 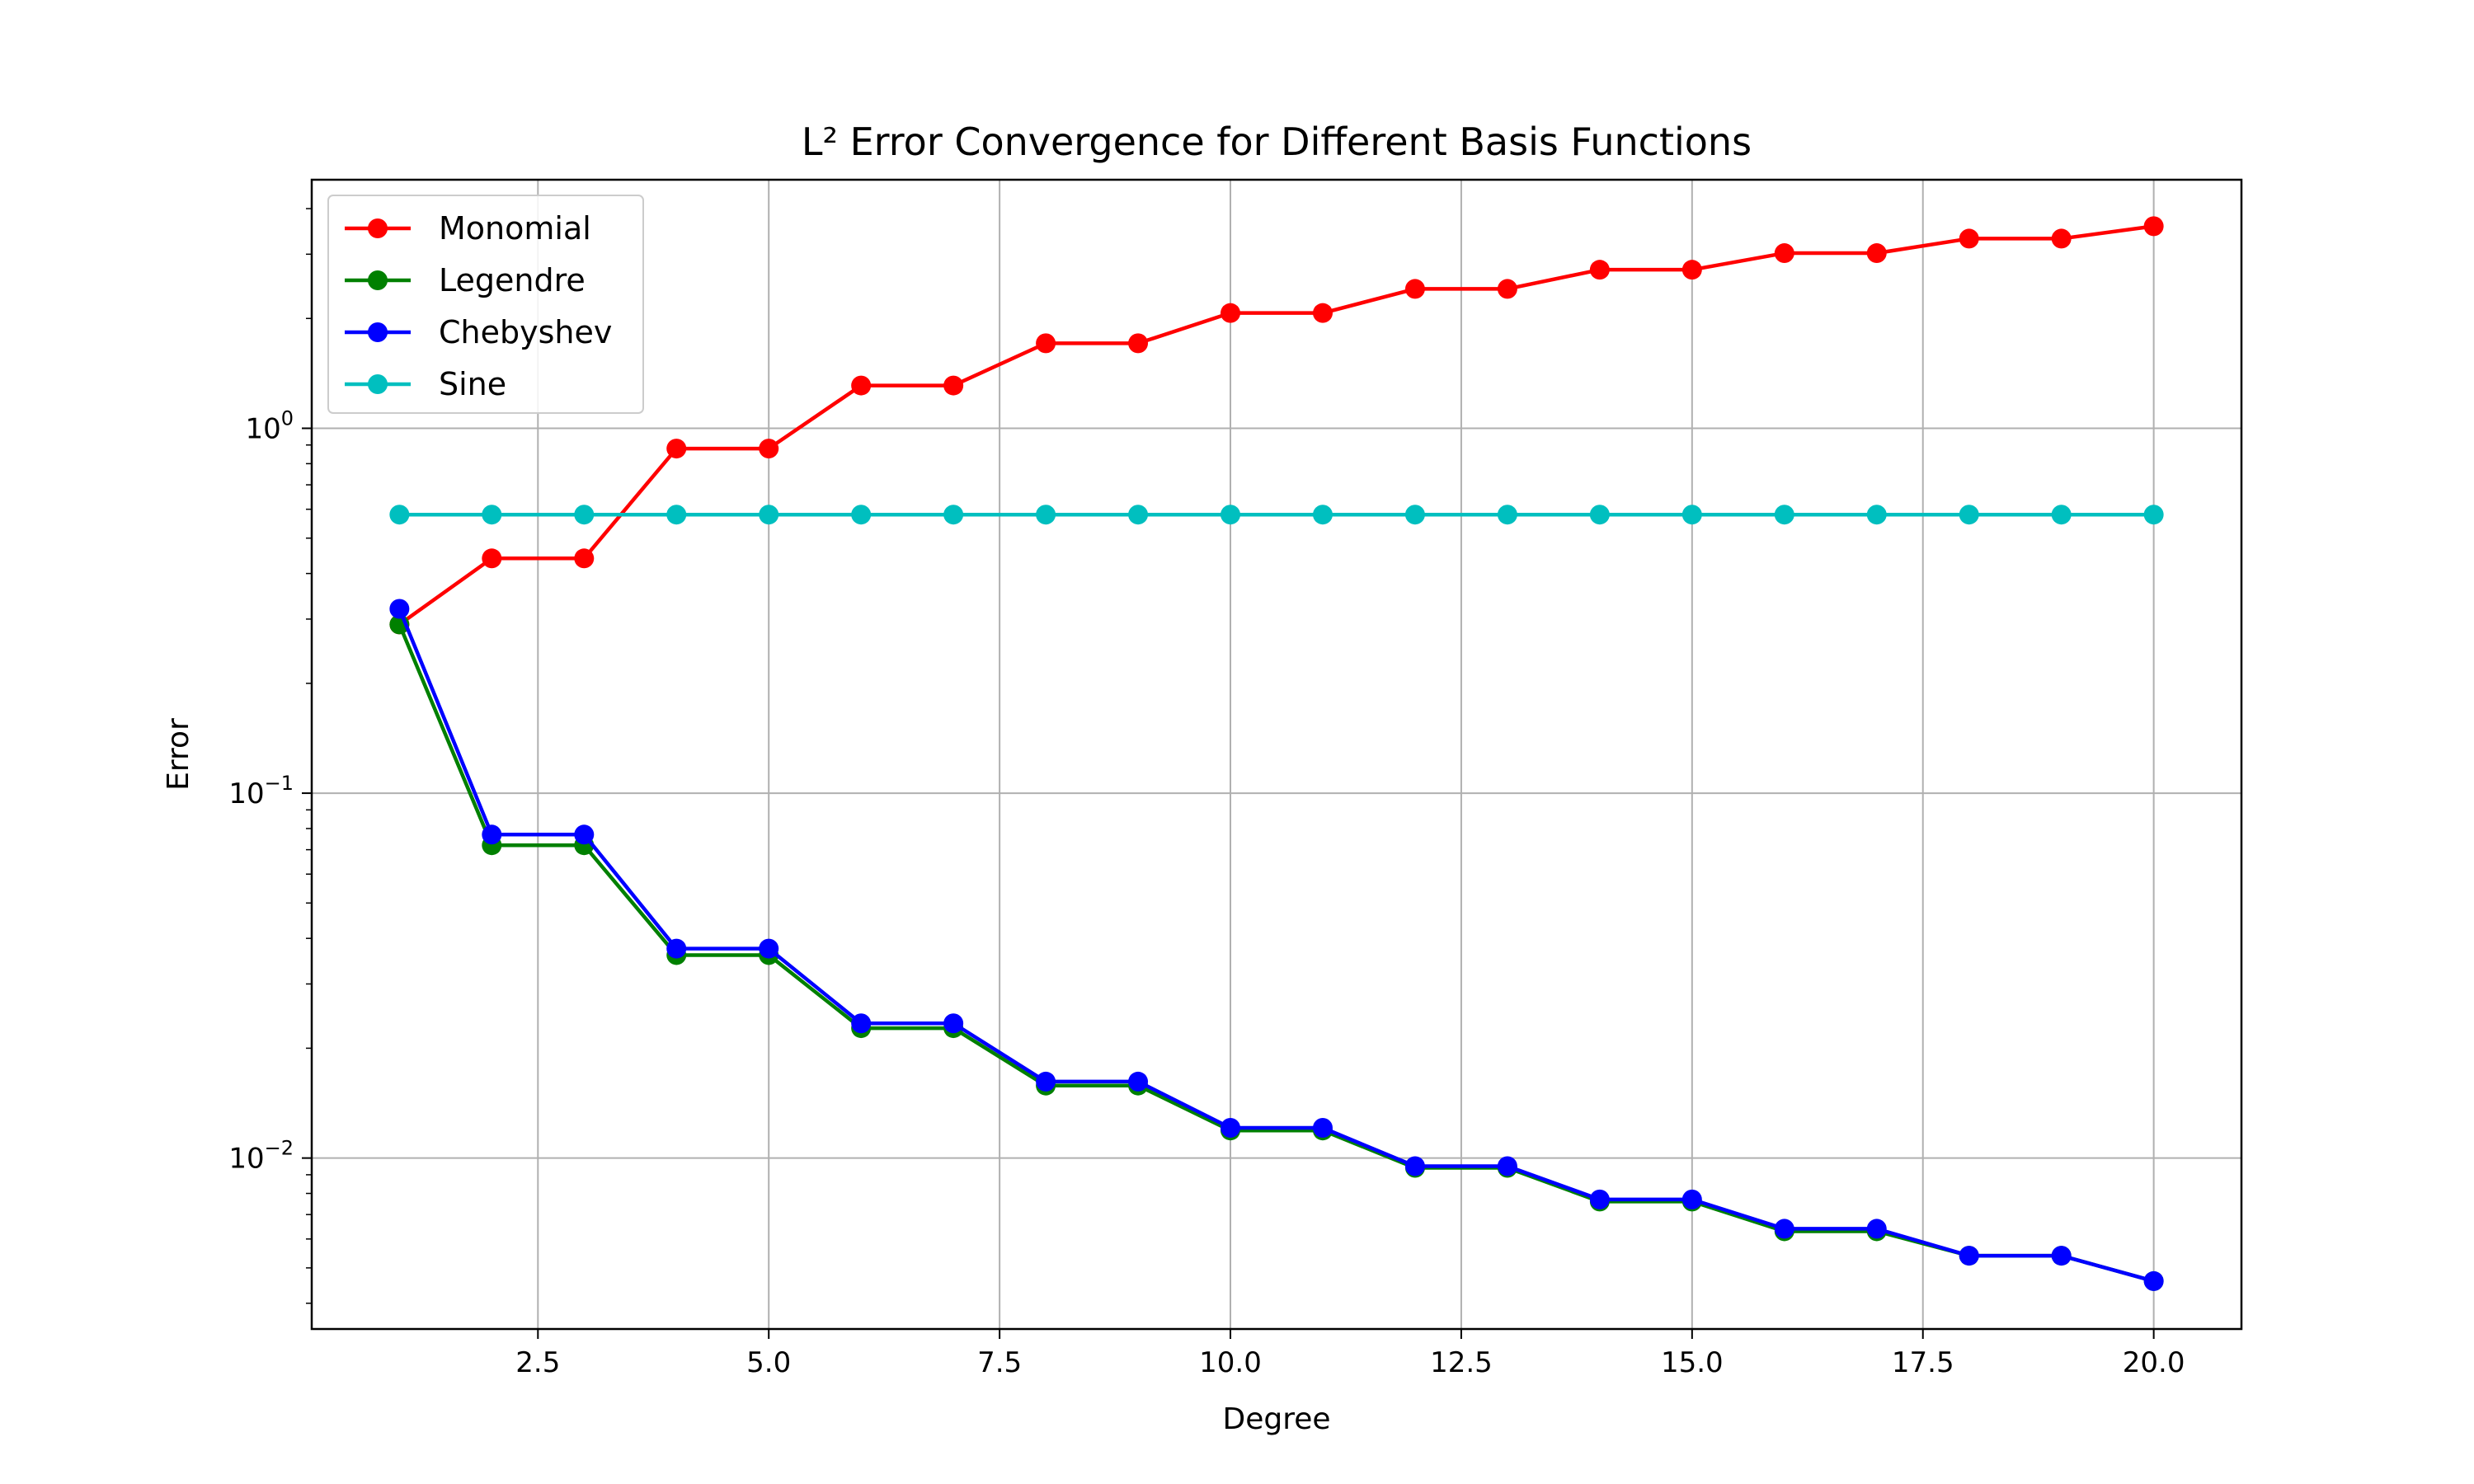 What do you see at coordinates (1276, 515) in the screenshot?
I see `series-sine` at bounding box center [1276, 515].